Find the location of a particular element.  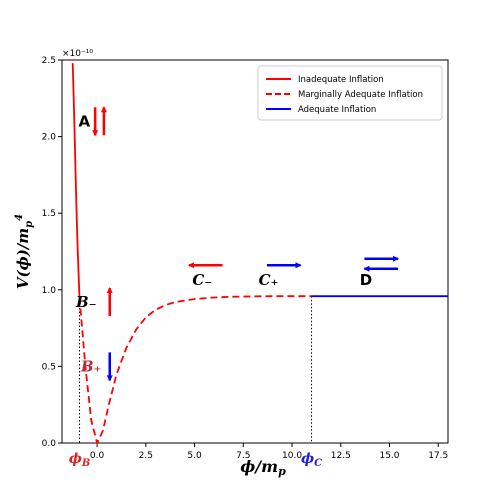

legend-label: Marginally Adequate Inflation is located at coordinates (360, 95).